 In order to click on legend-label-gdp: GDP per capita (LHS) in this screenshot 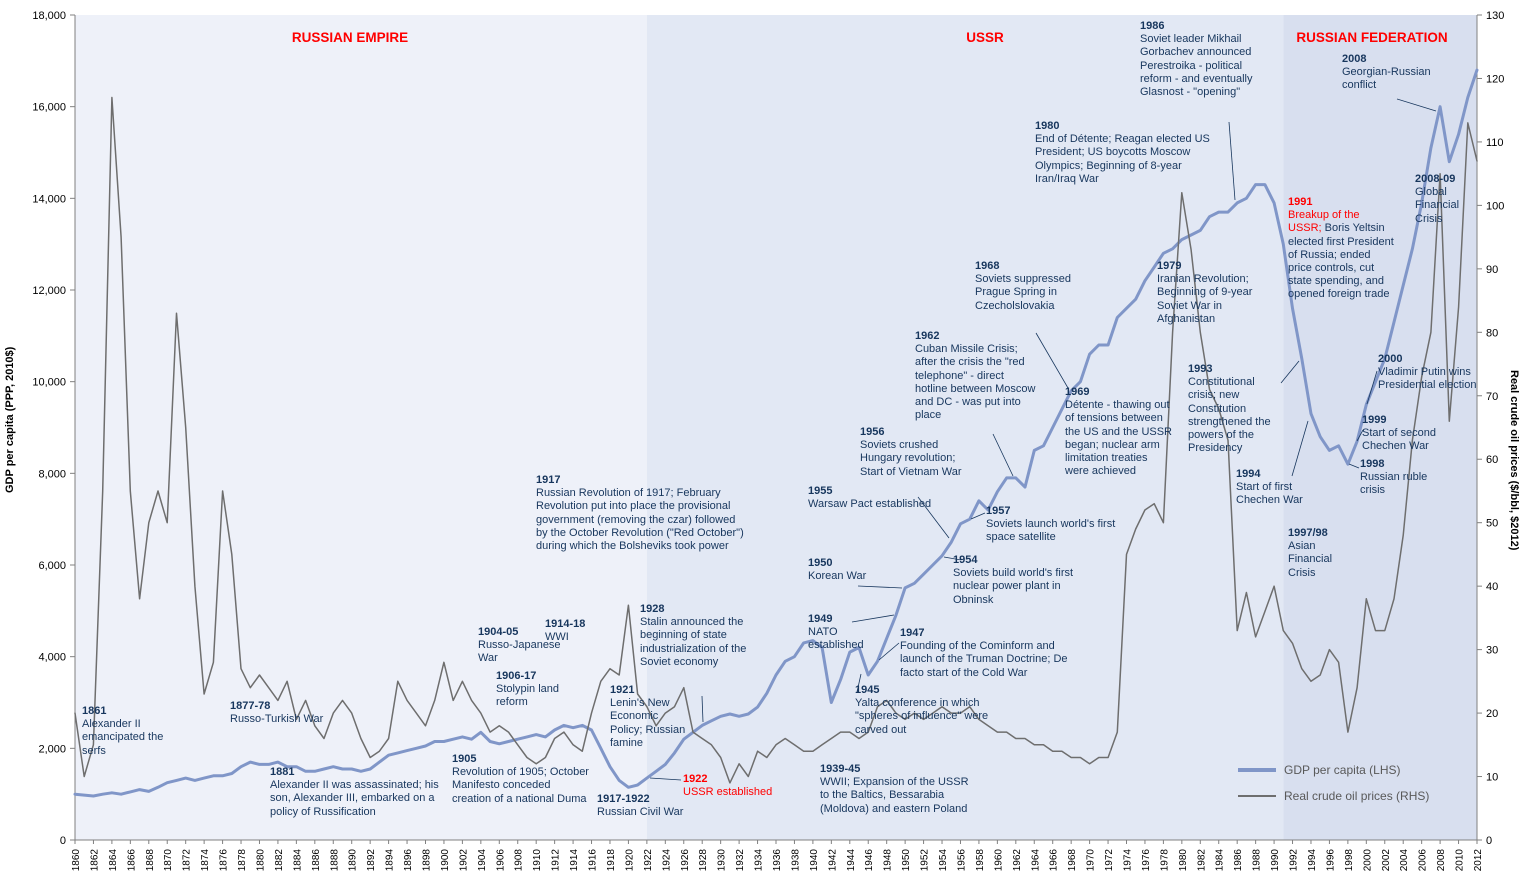, I will do `click(1342, 770)`.